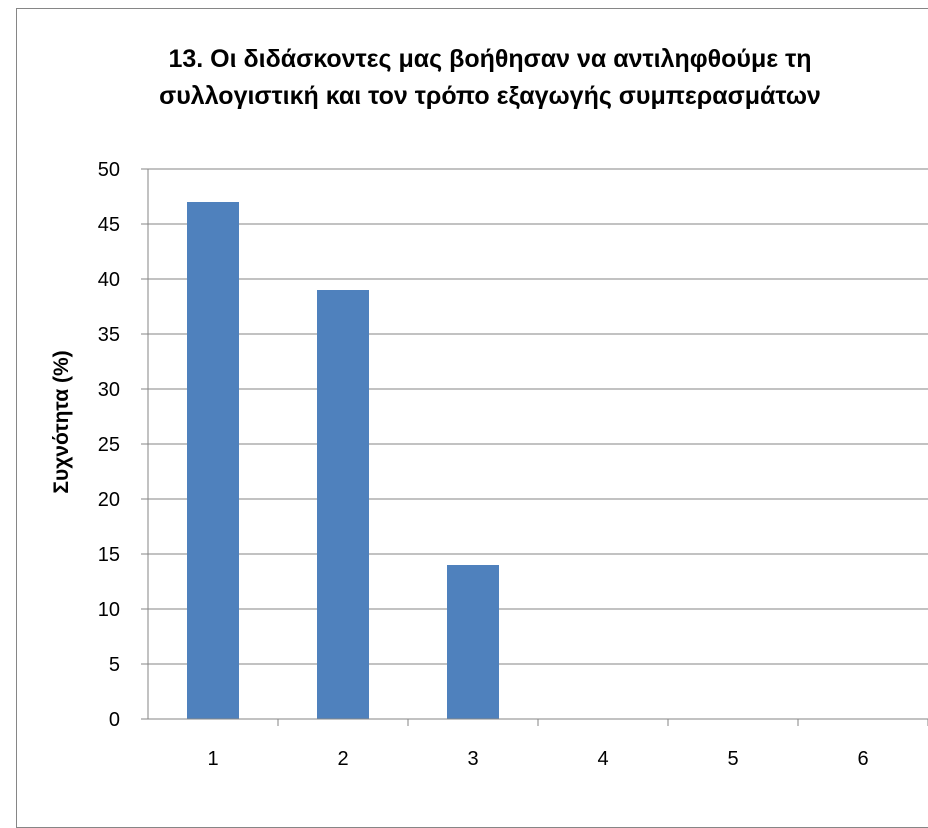  What do you see at coordinates (567, 744) in the screenshot?
I see `x-tick-labels: 1 2 3 4 5 6` at bounding box center [567, 744].